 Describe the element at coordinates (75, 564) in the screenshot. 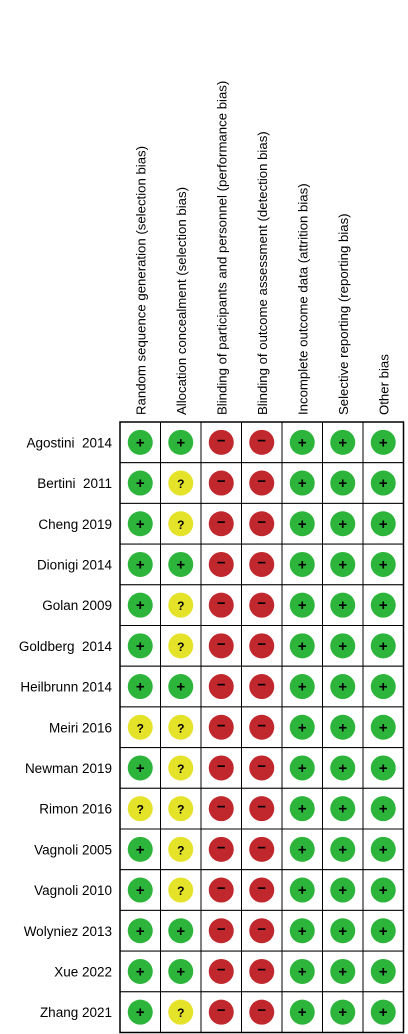

I see `study-label: Dionigi 2014` at that location.